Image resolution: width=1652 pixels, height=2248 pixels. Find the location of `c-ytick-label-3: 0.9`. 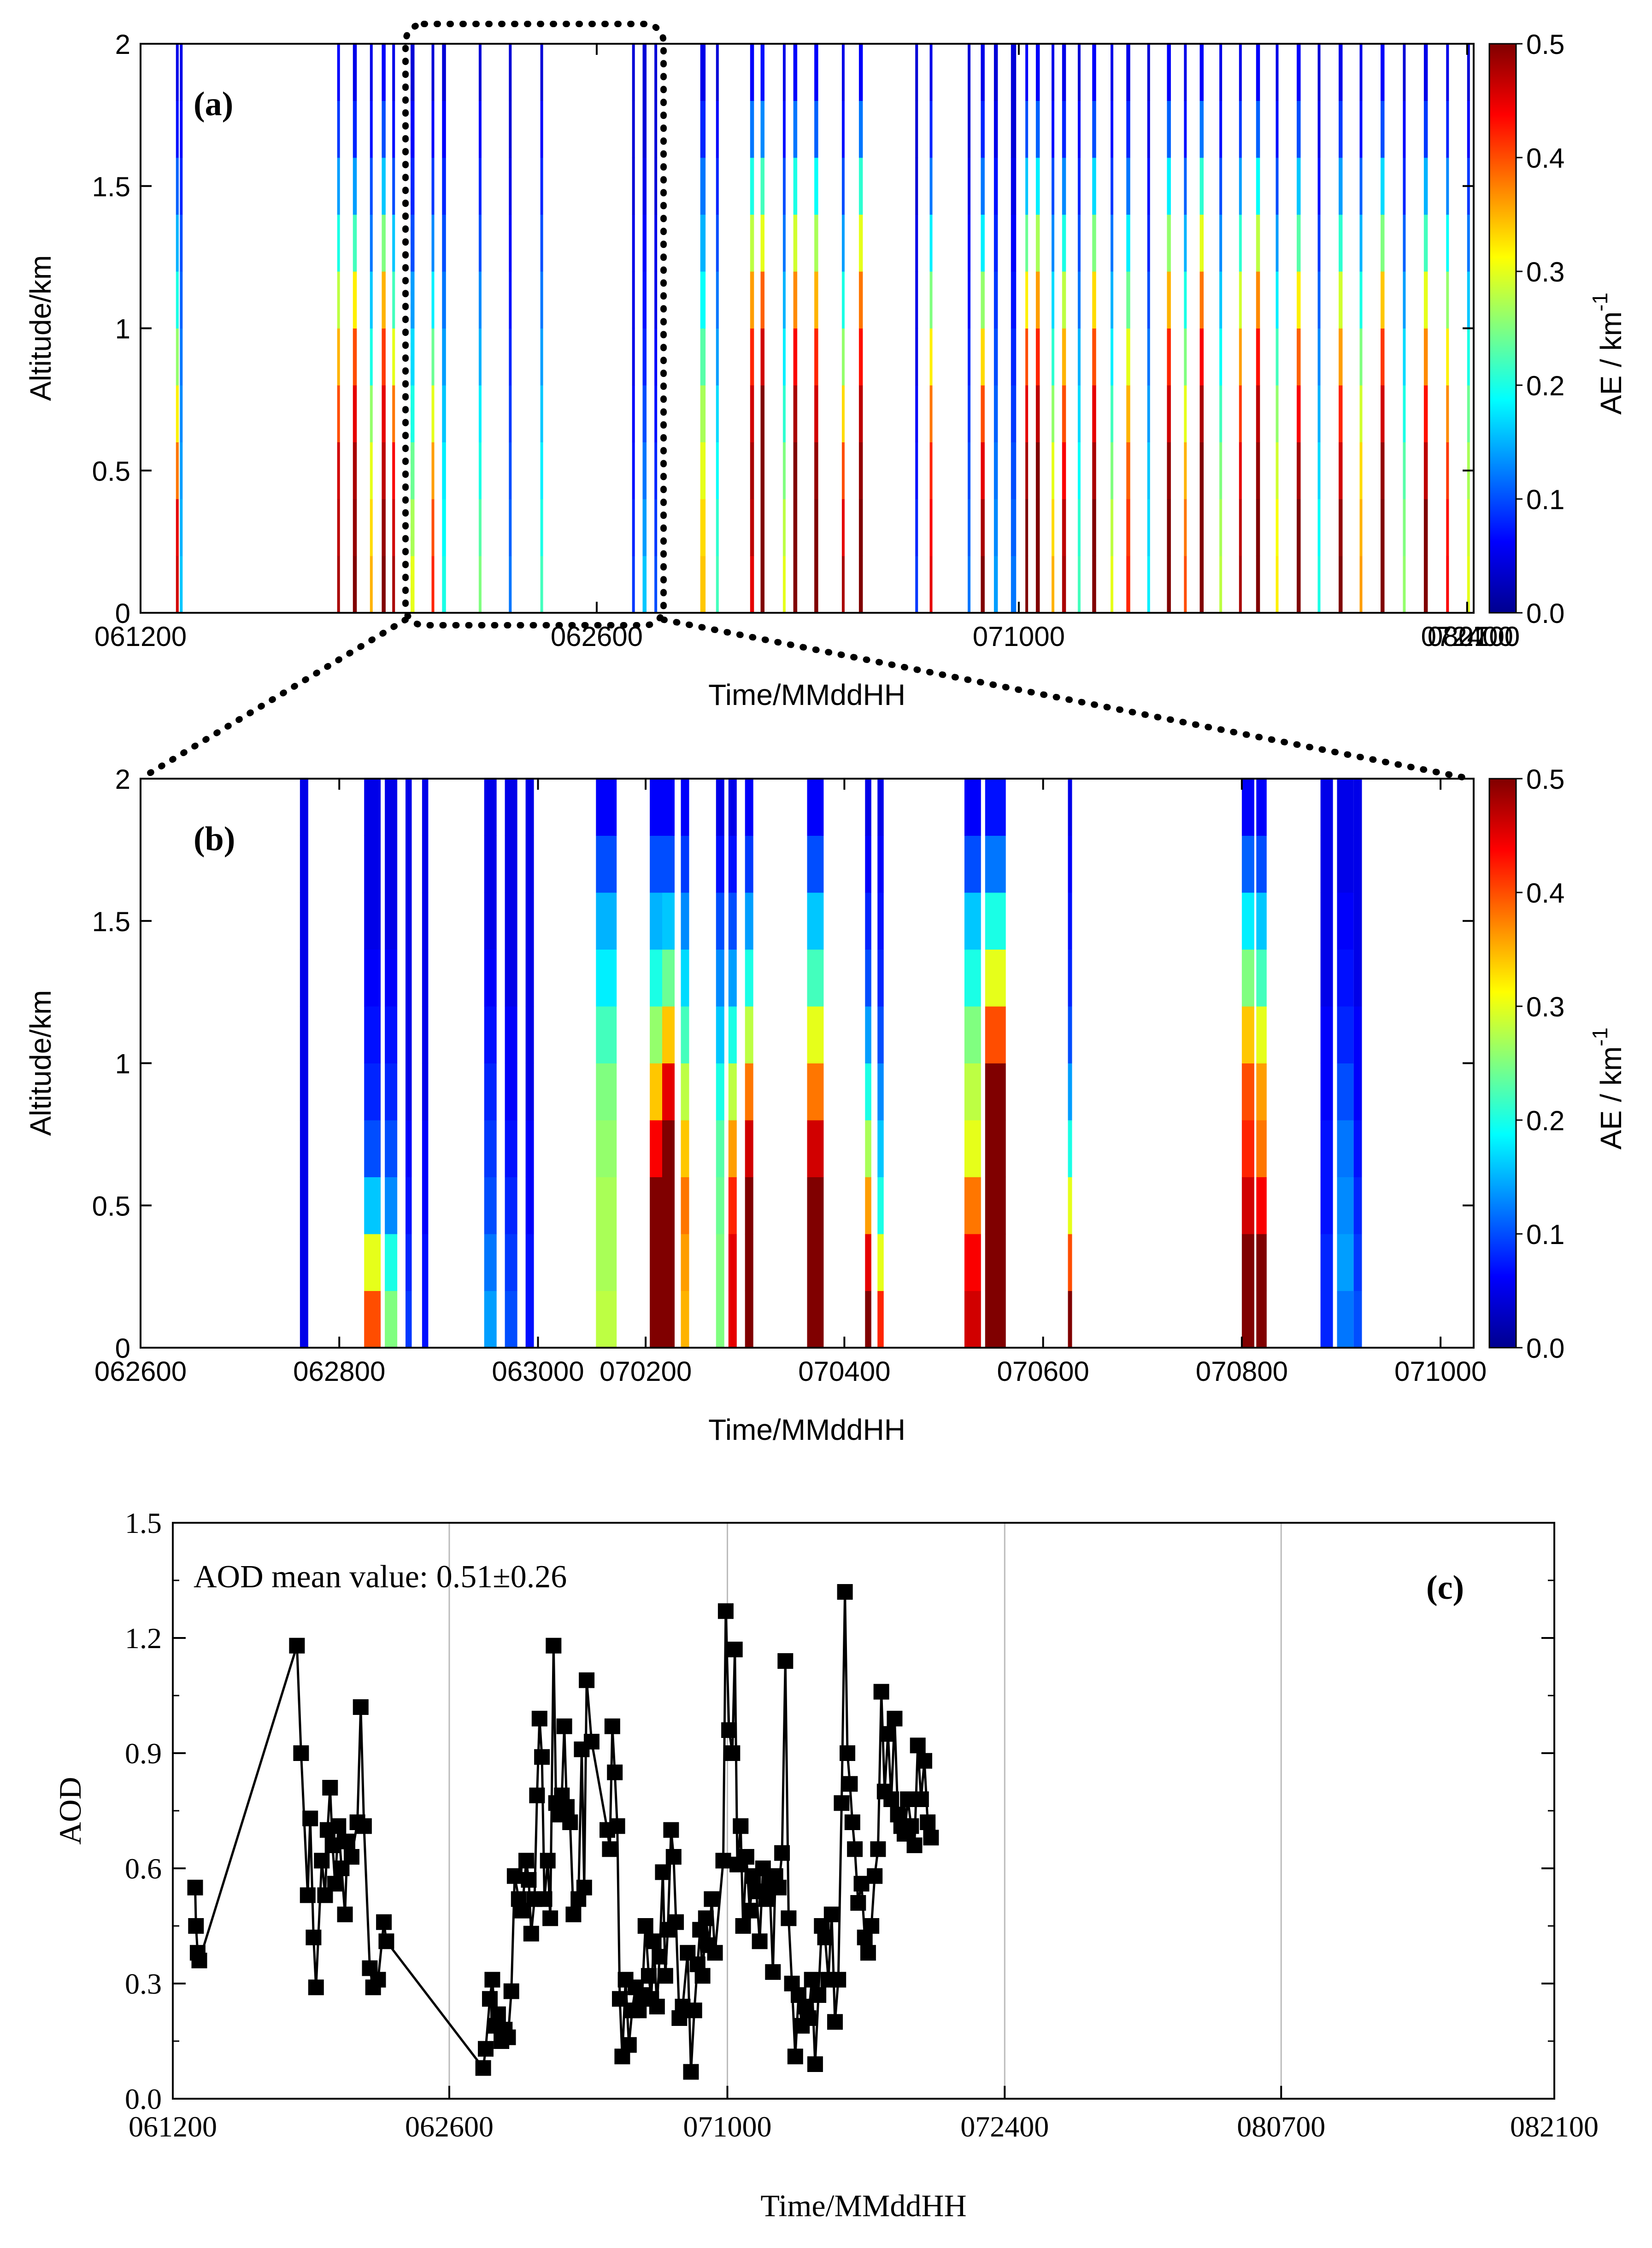

c-ytick-label-3: 0.9 is located at coordinates (143, 1753).